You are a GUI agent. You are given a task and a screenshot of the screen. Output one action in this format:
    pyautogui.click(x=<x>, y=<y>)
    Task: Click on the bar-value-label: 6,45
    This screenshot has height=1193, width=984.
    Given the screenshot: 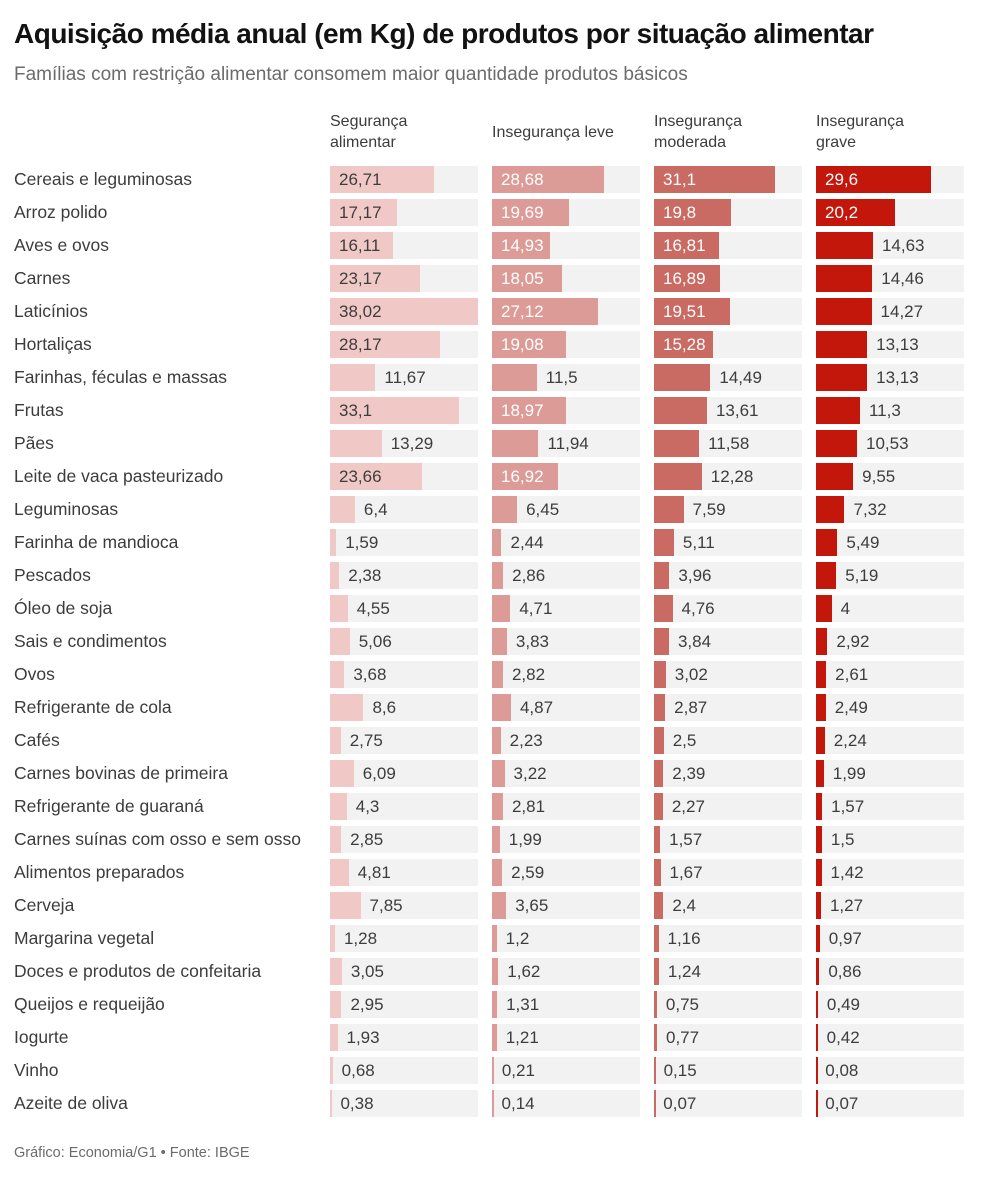 What is the action you would take?
    pyautogui.click(x=543, y=510)
    